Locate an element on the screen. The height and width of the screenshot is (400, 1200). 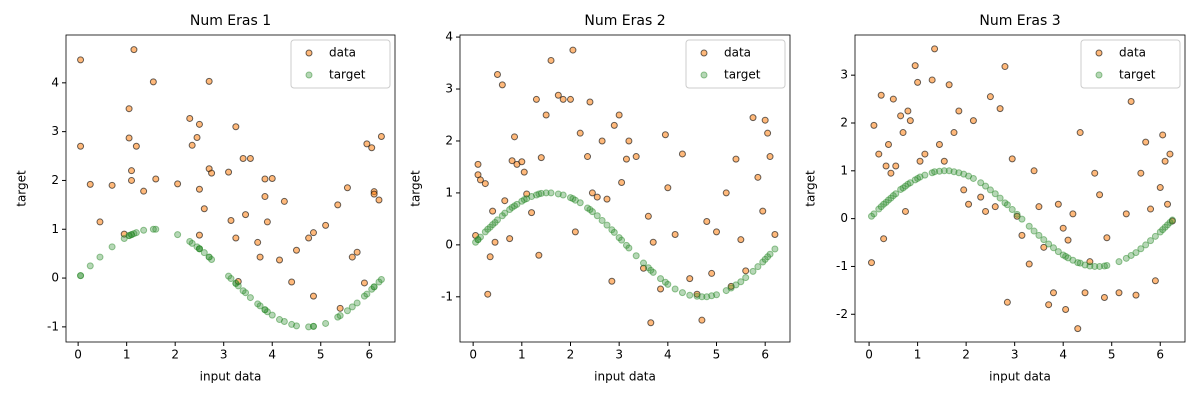
x-tick-label: 2 is located at coordinates (966, 355).